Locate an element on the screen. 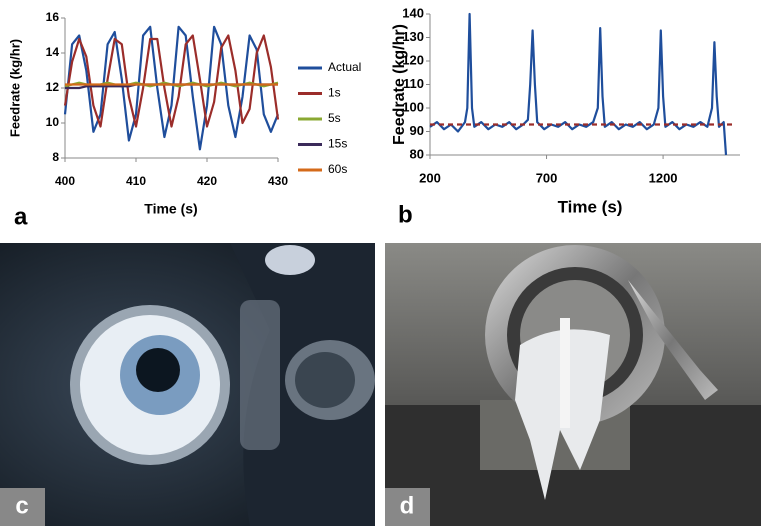 This screenshot has height=531, width=761. legend-label: Actual is located at coordinates (344, 67).